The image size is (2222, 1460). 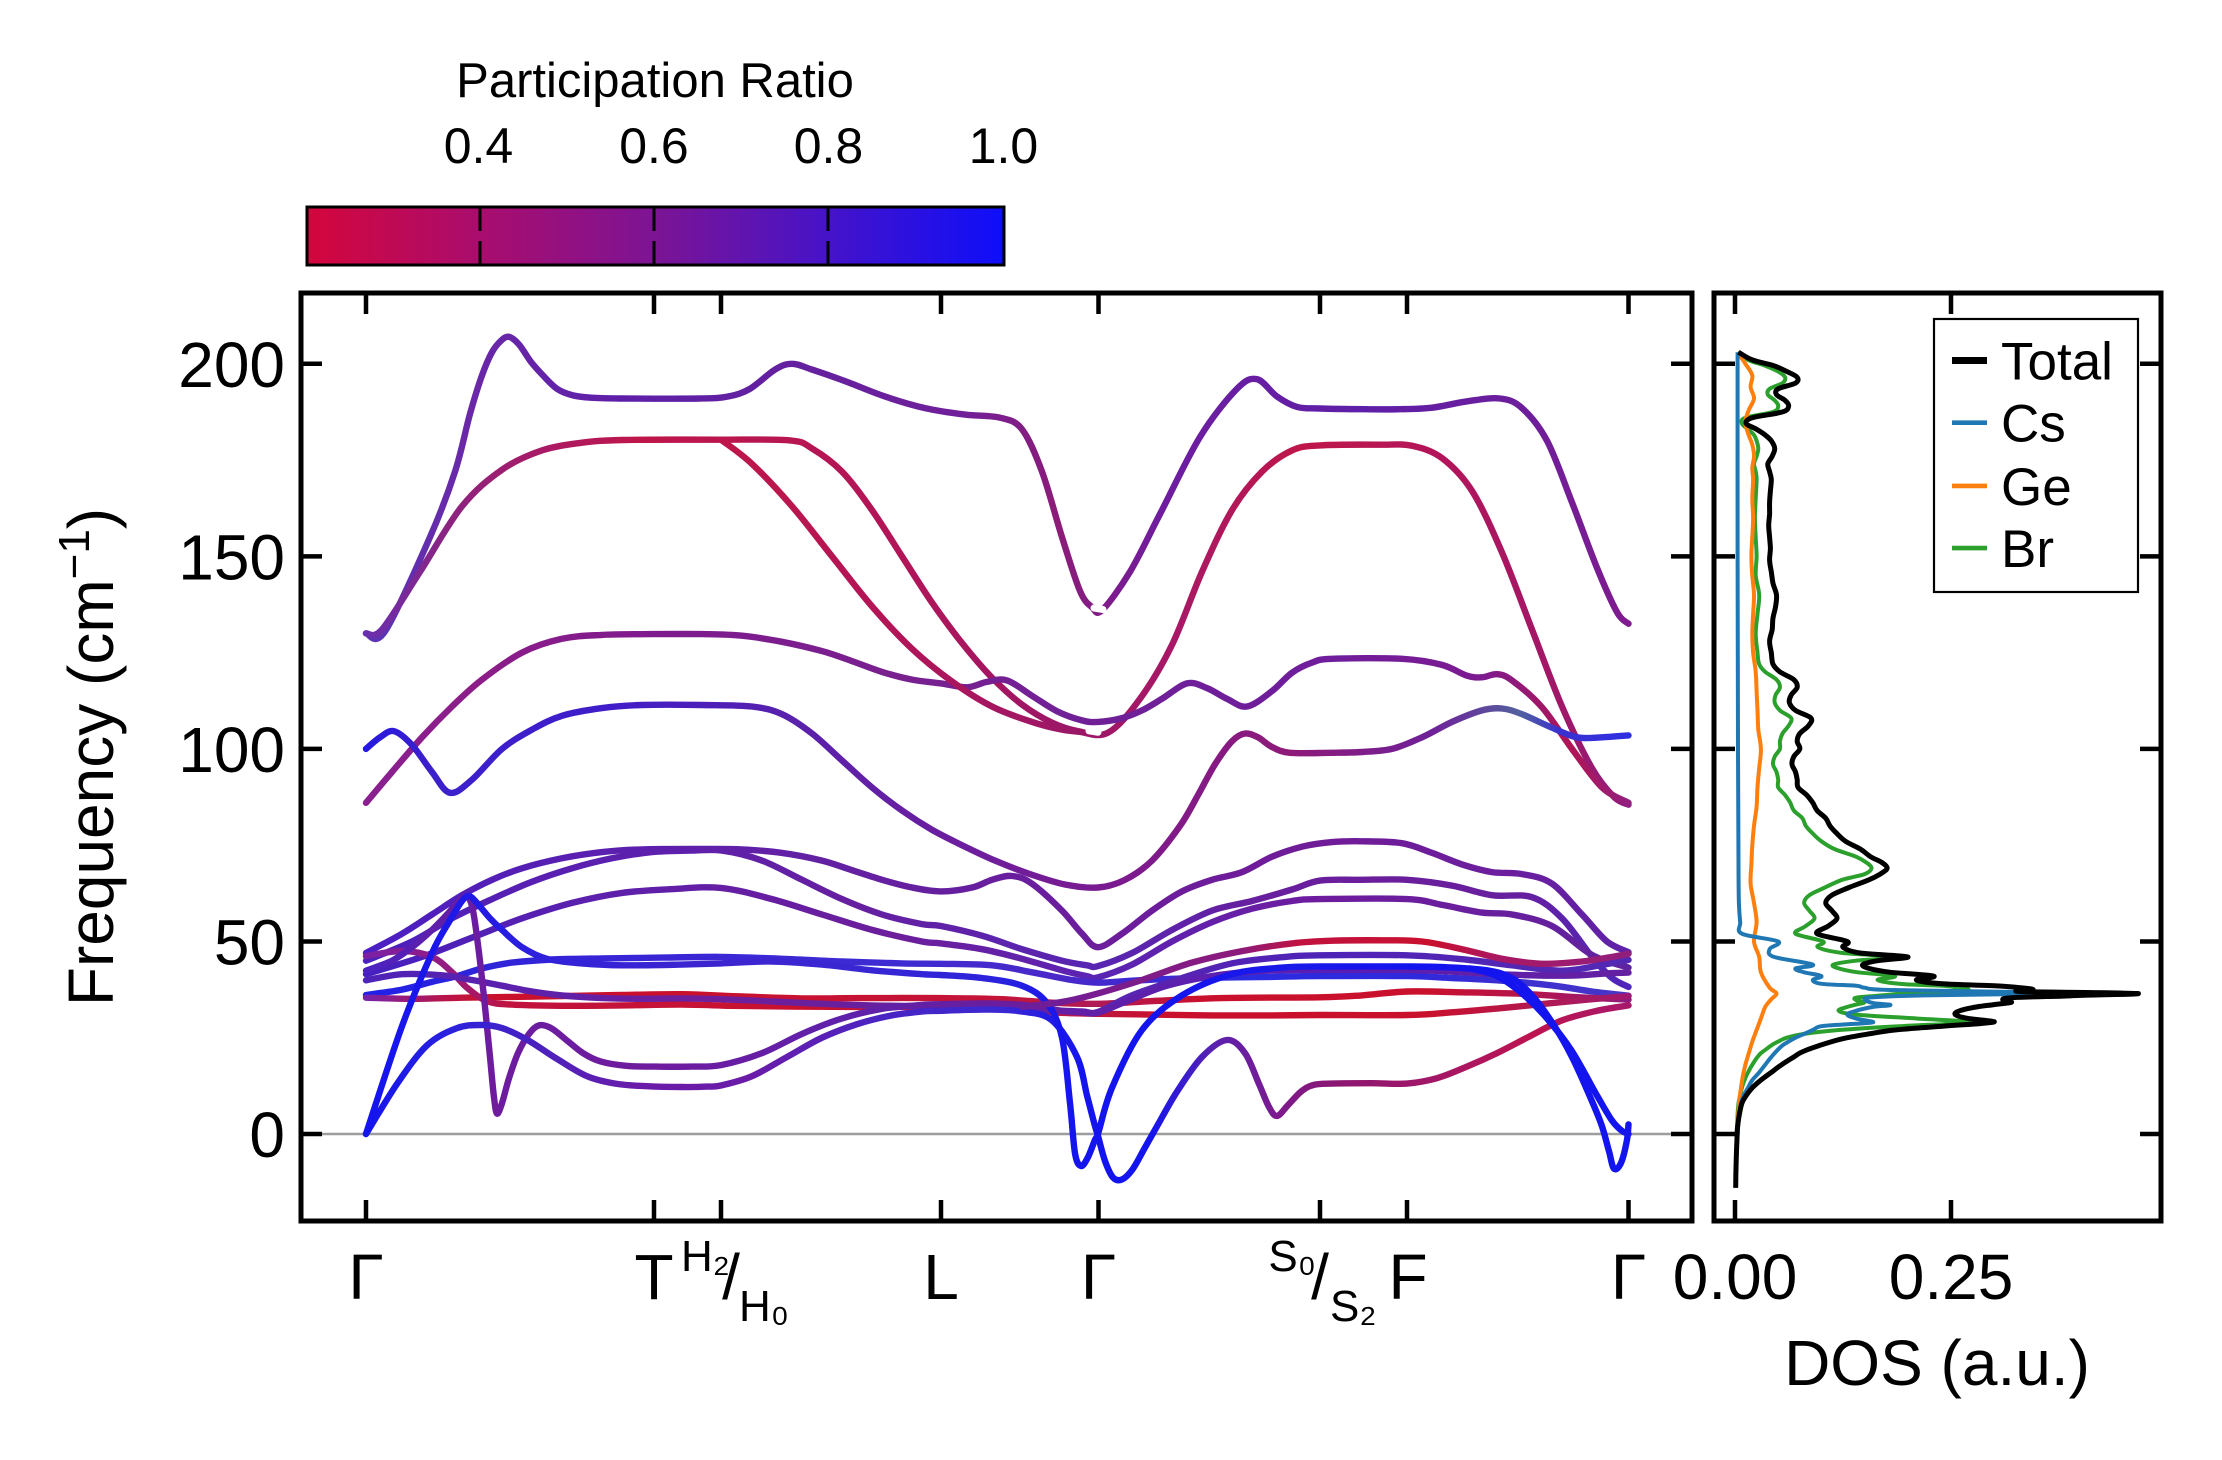 I want to click on svg-text: L, so click(x=941, y=1277).